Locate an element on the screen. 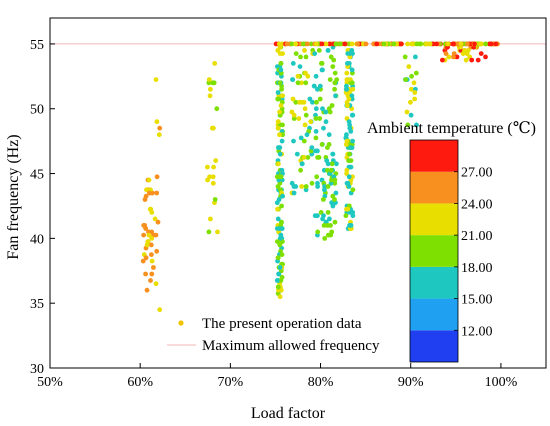  y-tick-label: 55 is located at coordinates (37, 45).